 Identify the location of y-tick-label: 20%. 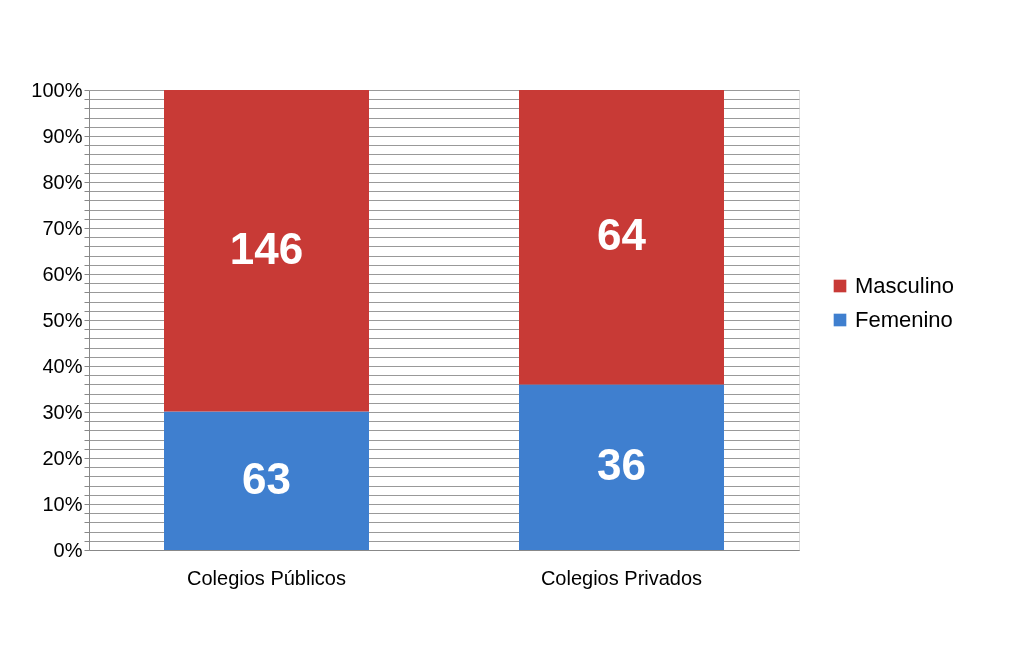
(62, 457).